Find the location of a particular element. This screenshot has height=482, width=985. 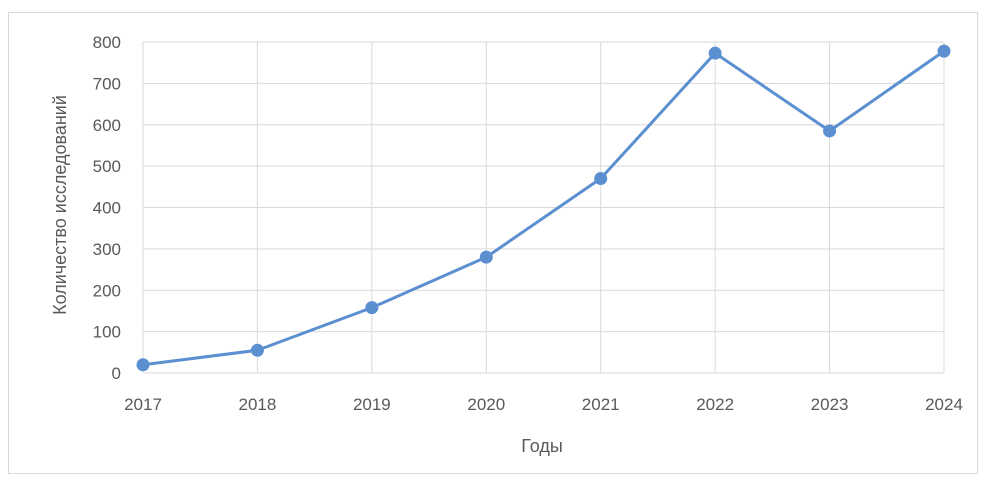

x-tick-labels: 2017 2018 2019 2020 2021 2022 2023 2024 is located at coordinates (543, 404).